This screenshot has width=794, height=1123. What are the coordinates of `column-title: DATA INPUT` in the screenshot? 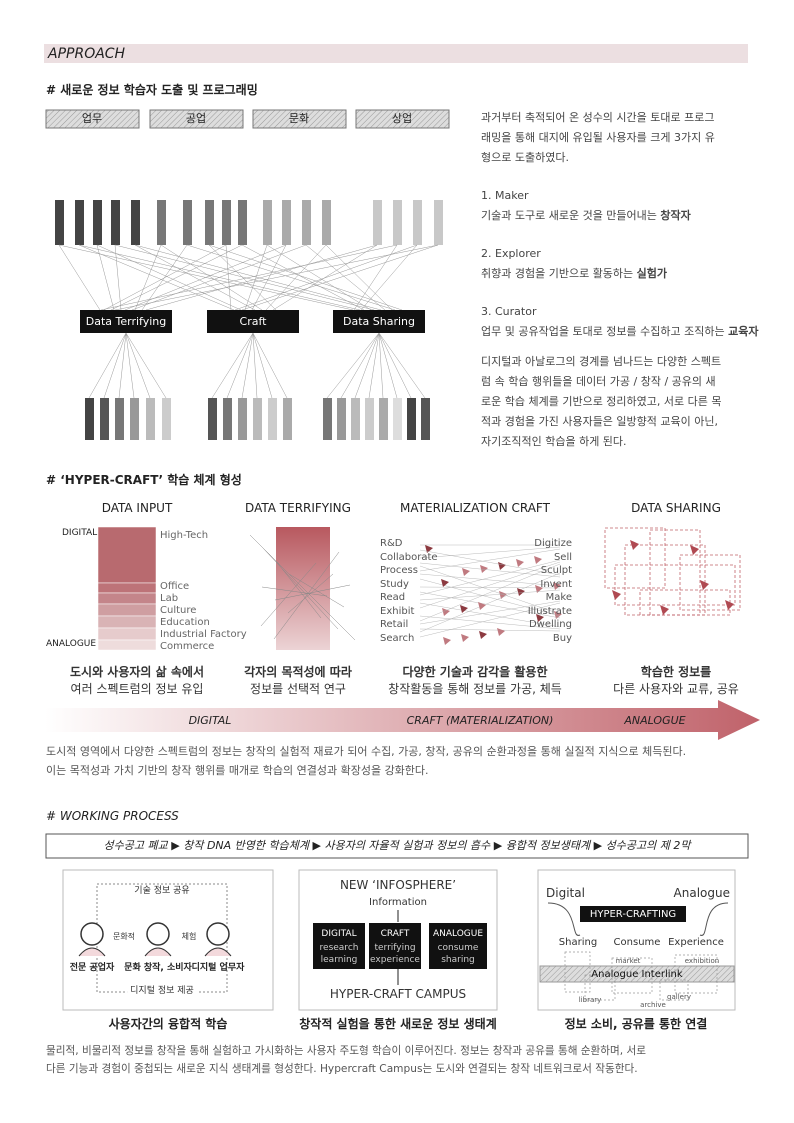 It's located at (137, 508).